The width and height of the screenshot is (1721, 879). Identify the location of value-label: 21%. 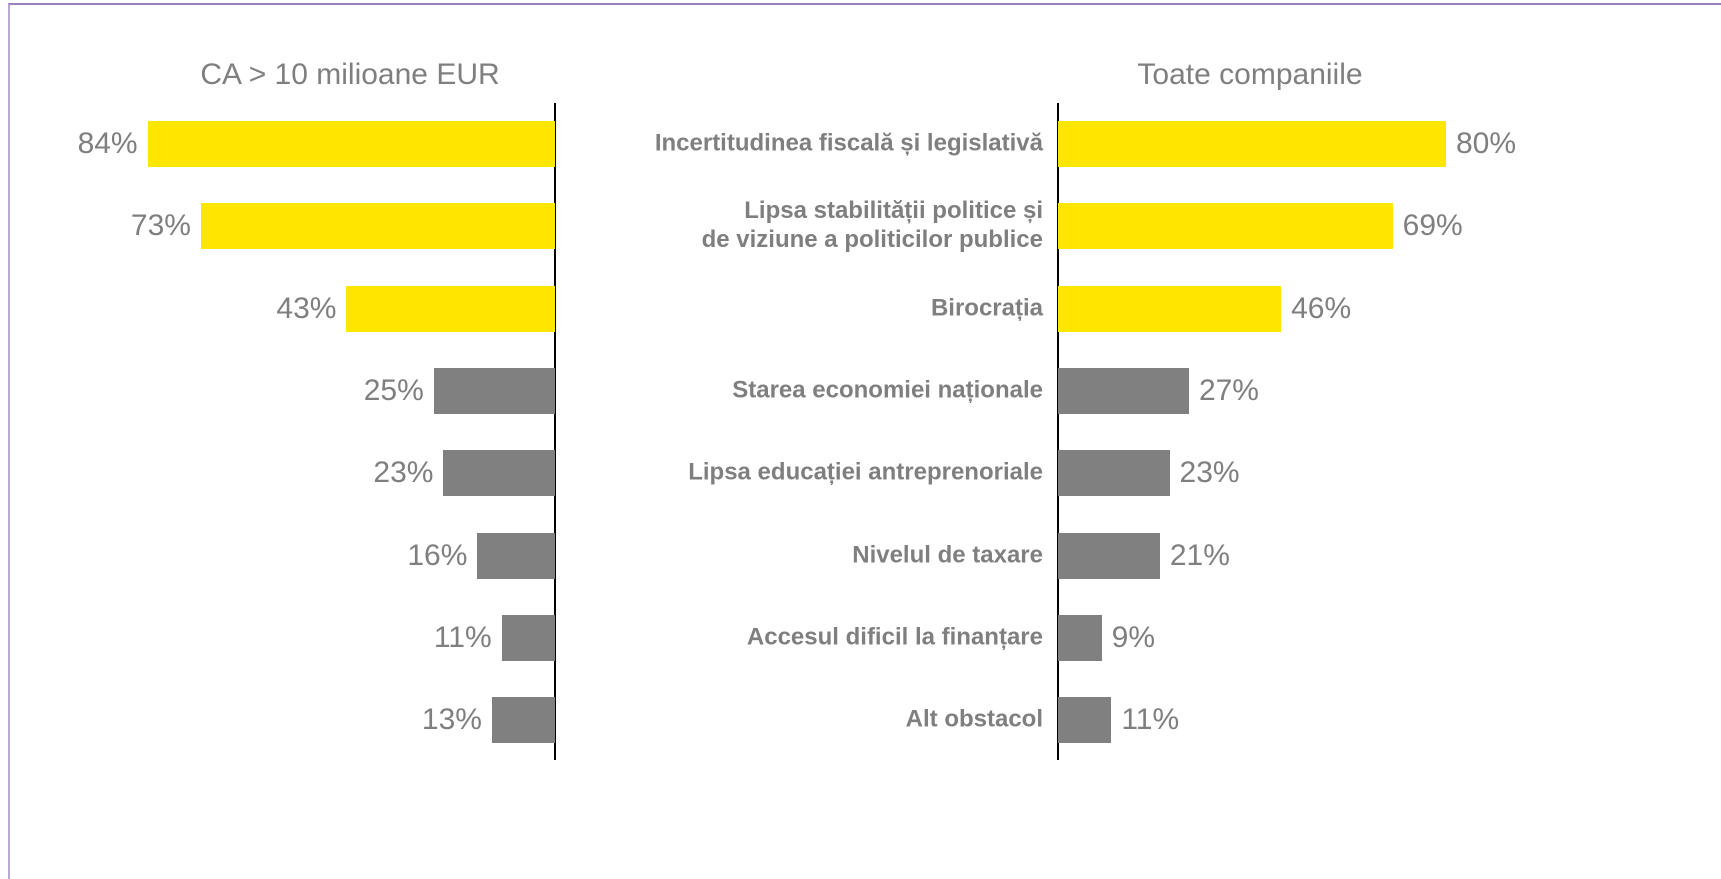
(1199, 555).